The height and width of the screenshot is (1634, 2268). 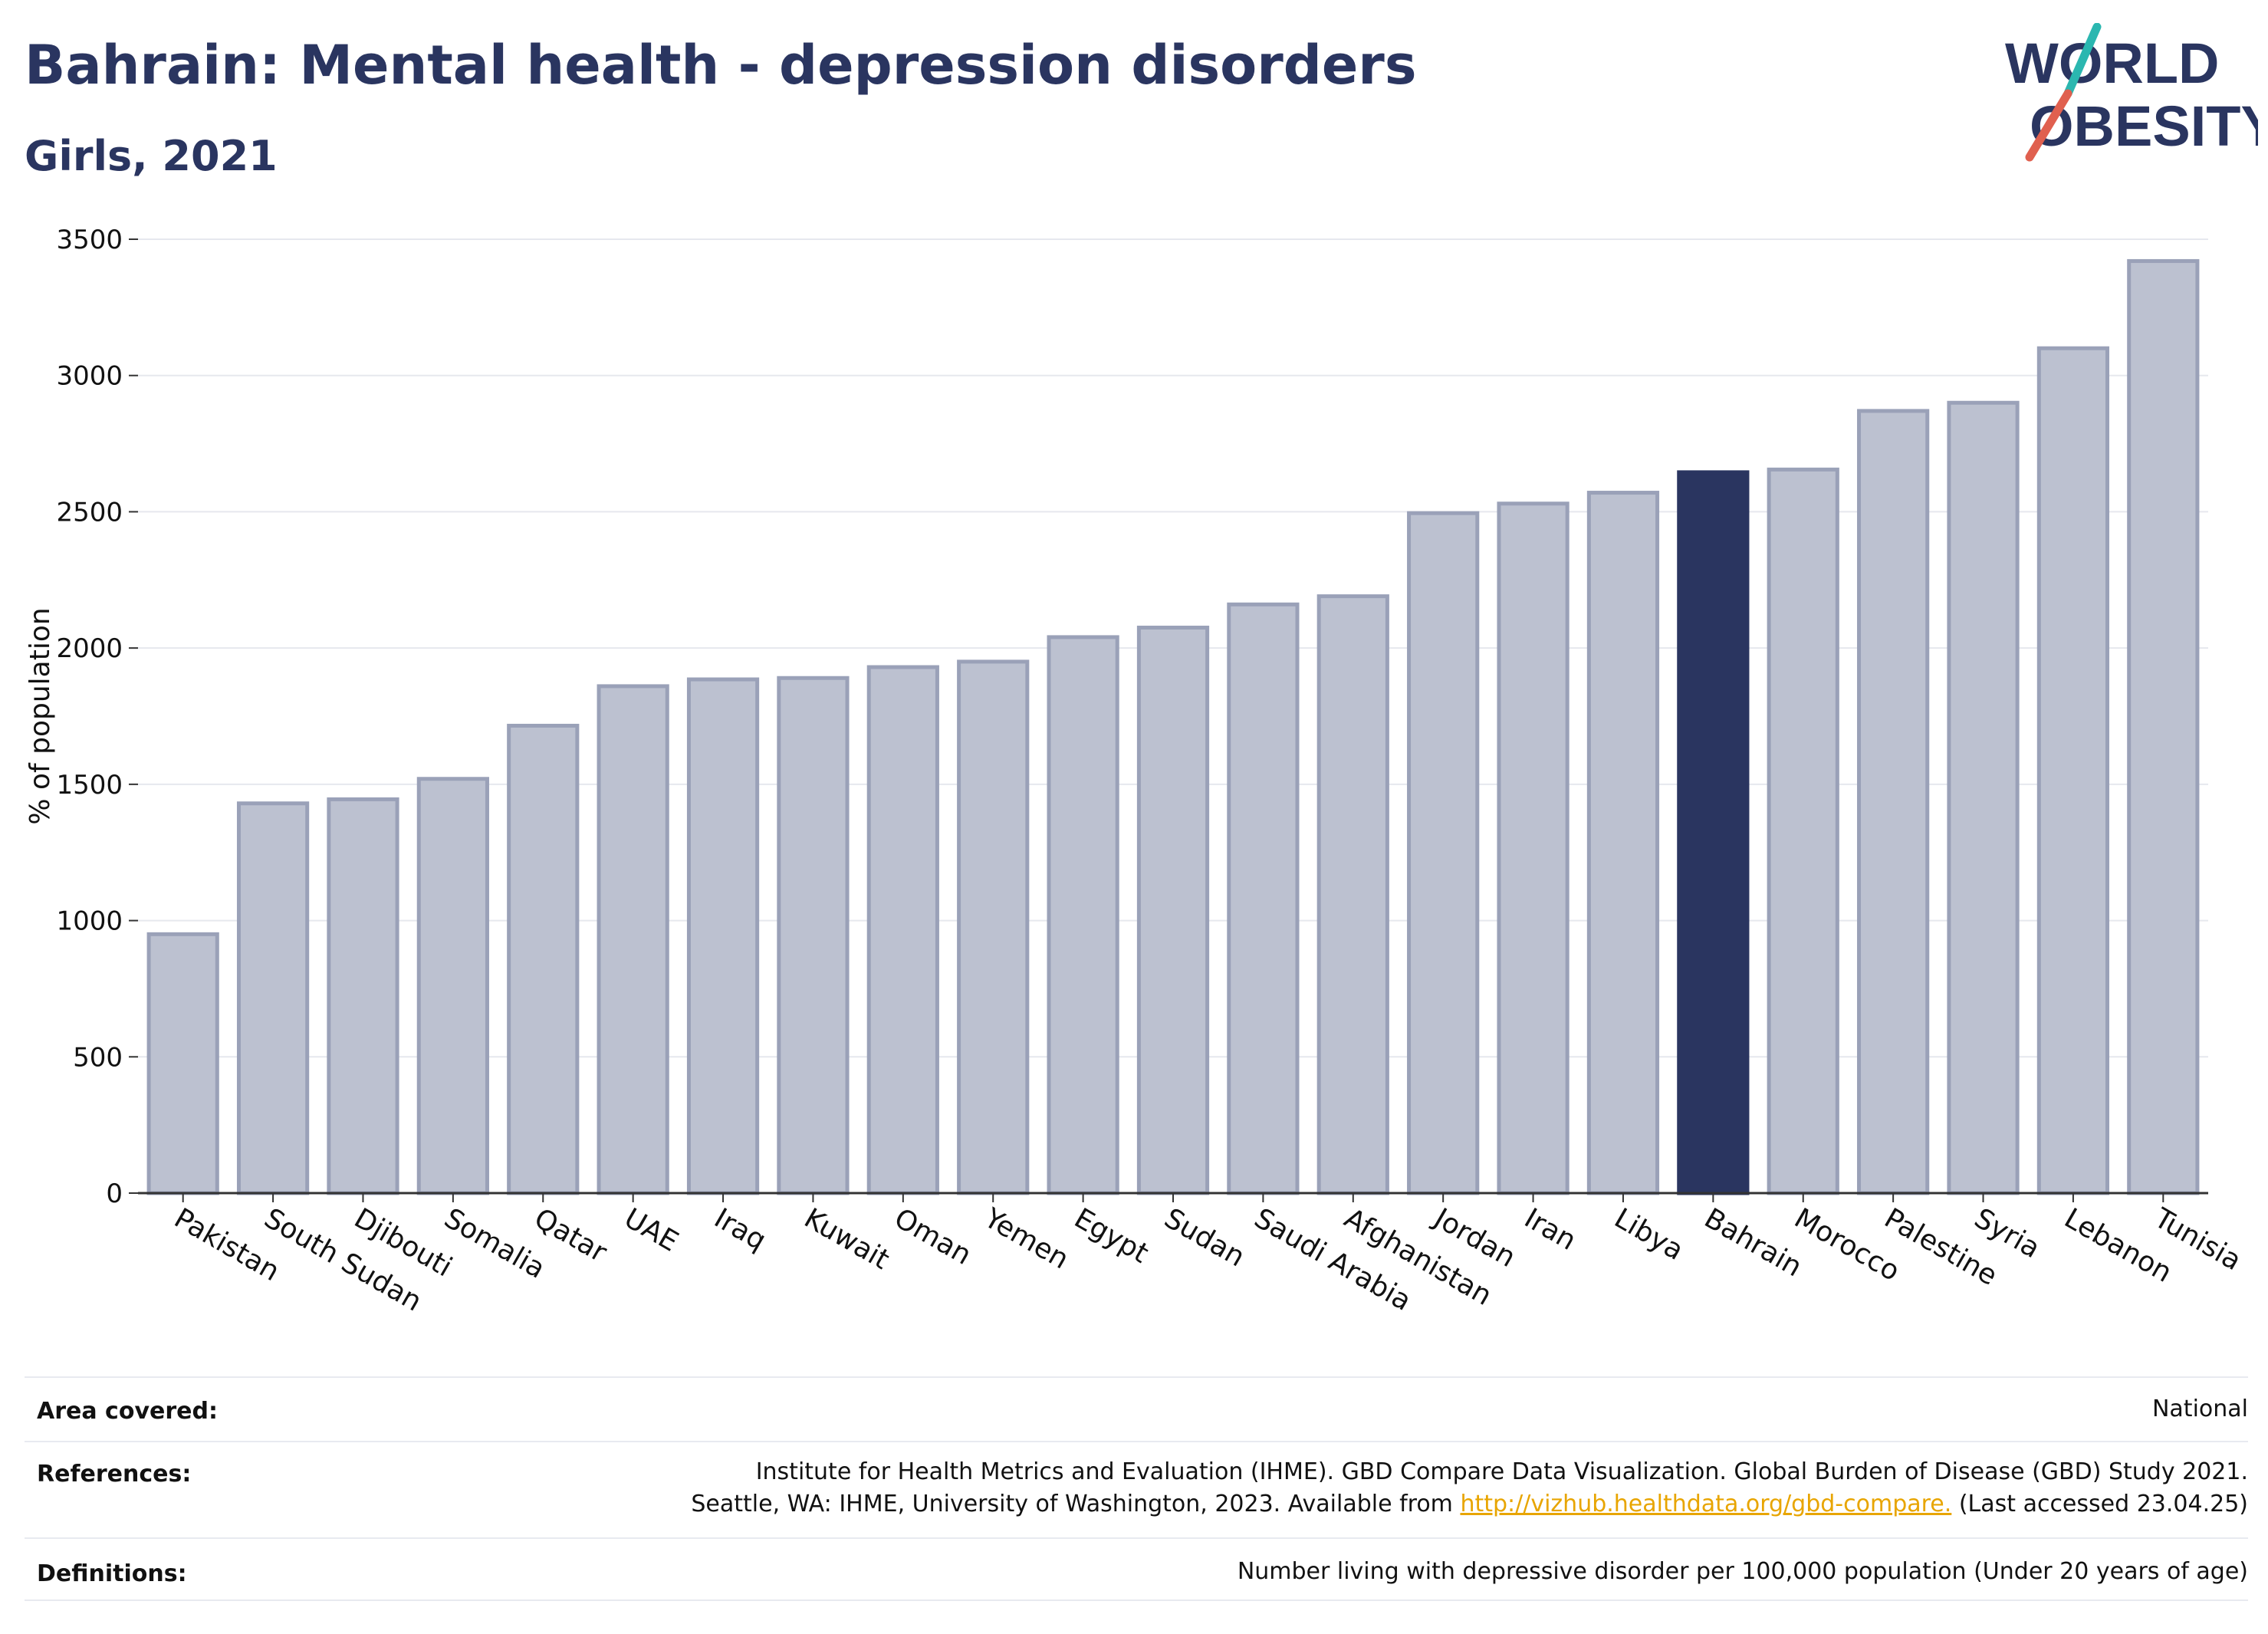 I want to click on info-bottom-rule, so click(x=1136, y=1600).